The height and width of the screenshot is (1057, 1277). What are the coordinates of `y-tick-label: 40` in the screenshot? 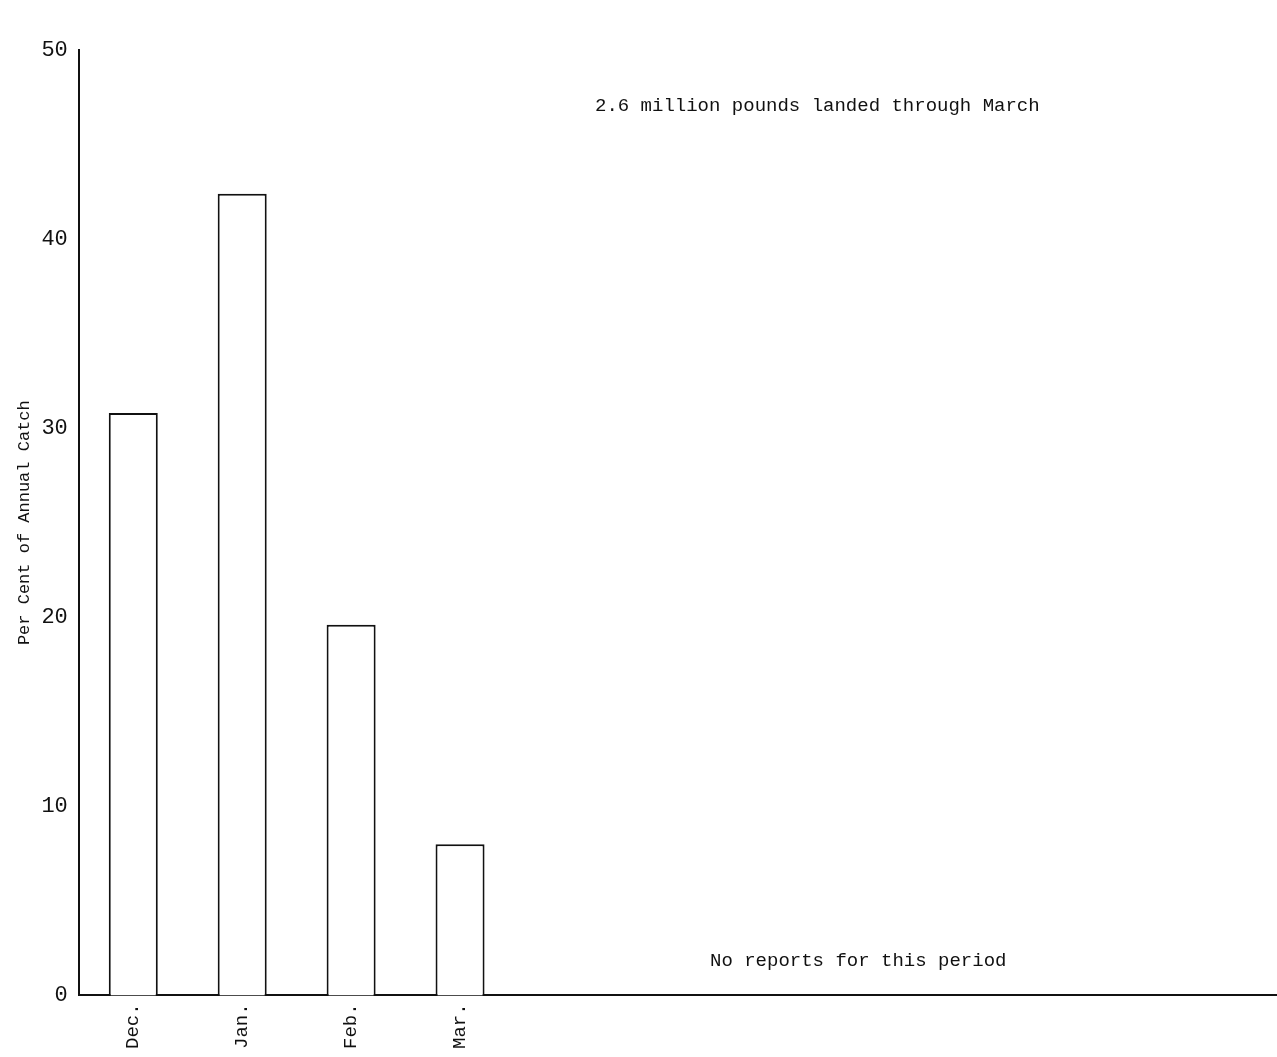 It's located at (54, 239).